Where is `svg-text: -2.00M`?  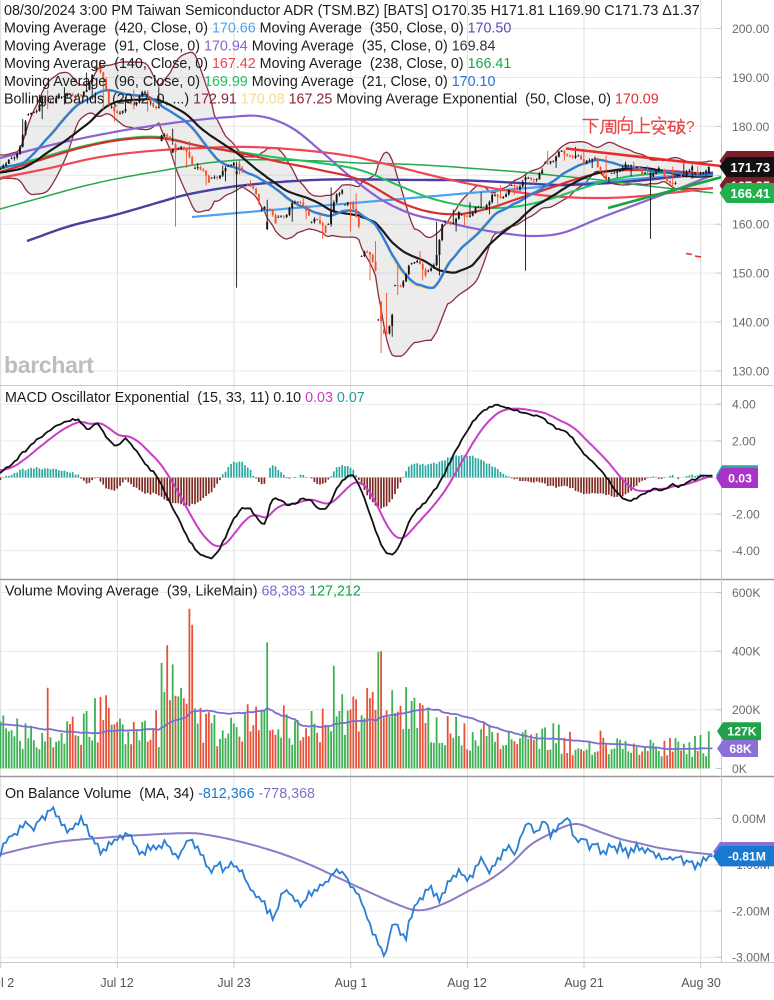 svg-text: -2.00M is located at coordinates (751, 911).